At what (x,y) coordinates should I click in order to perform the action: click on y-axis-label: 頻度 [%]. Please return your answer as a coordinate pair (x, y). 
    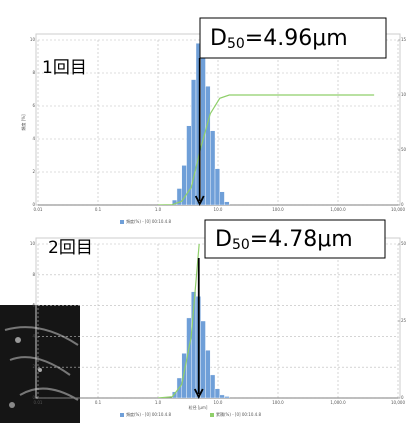
    Looking at the image, I should click on (23, 122).